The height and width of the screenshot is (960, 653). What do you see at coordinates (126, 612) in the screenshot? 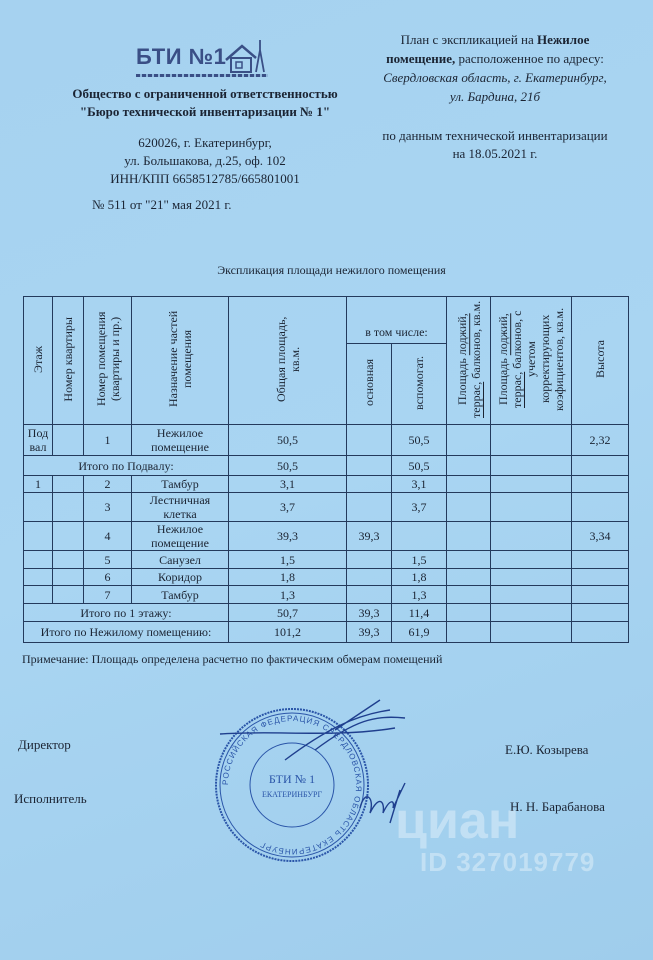
I see `summary-label: Итого по 1 этажу:` at bounding box center [126, 612].